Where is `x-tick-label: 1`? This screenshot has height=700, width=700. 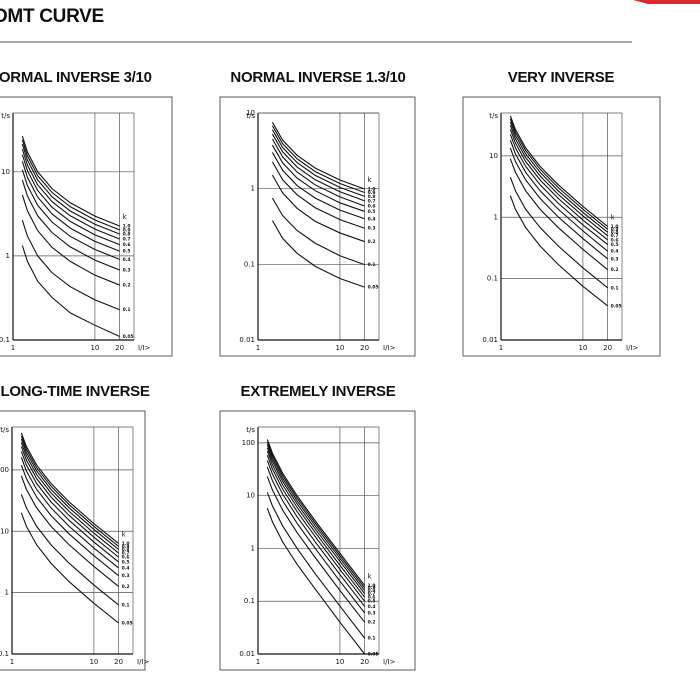
x-tick-label: 1 is located at coordinates (501, 348).